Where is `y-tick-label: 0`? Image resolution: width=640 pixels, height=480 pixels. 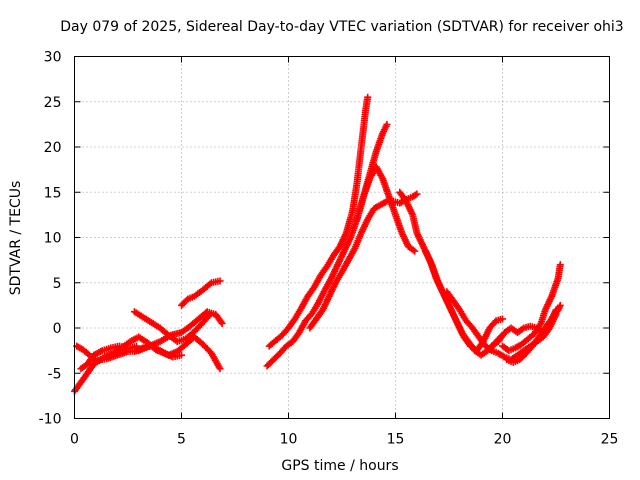 y-tick-label: 0 is located at coordinates (57, 329).